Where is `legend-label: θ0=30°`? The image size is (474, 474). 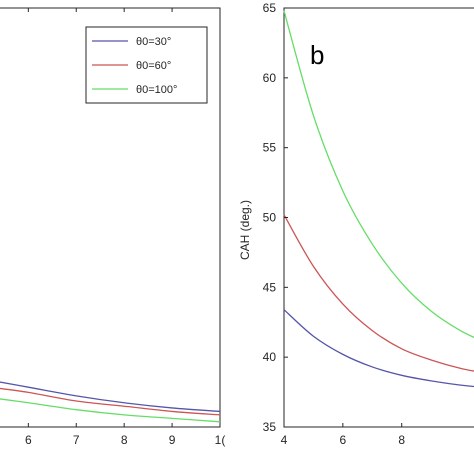 legend-label: θ0=30° is located at coordinates (153, 42).